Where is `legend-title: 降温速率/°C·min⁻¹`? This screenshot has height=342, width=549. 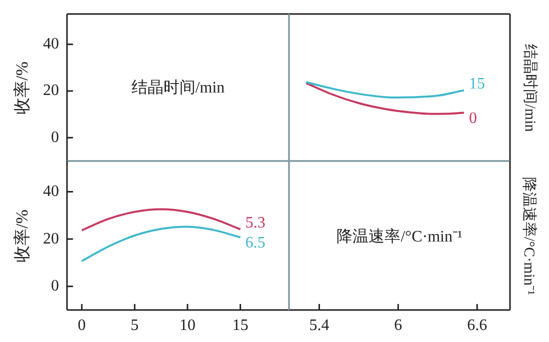
legend-title: 降温速率/°C·min⁻¹ is located at coordinates (528, 235).